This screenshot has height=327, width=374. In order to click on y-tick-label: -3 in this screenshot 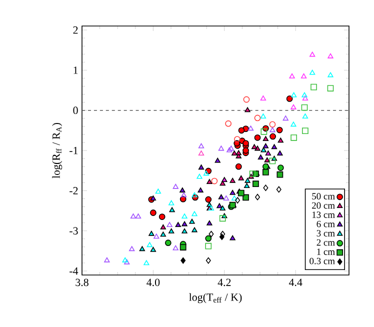, I will do `click(74, 231)`.